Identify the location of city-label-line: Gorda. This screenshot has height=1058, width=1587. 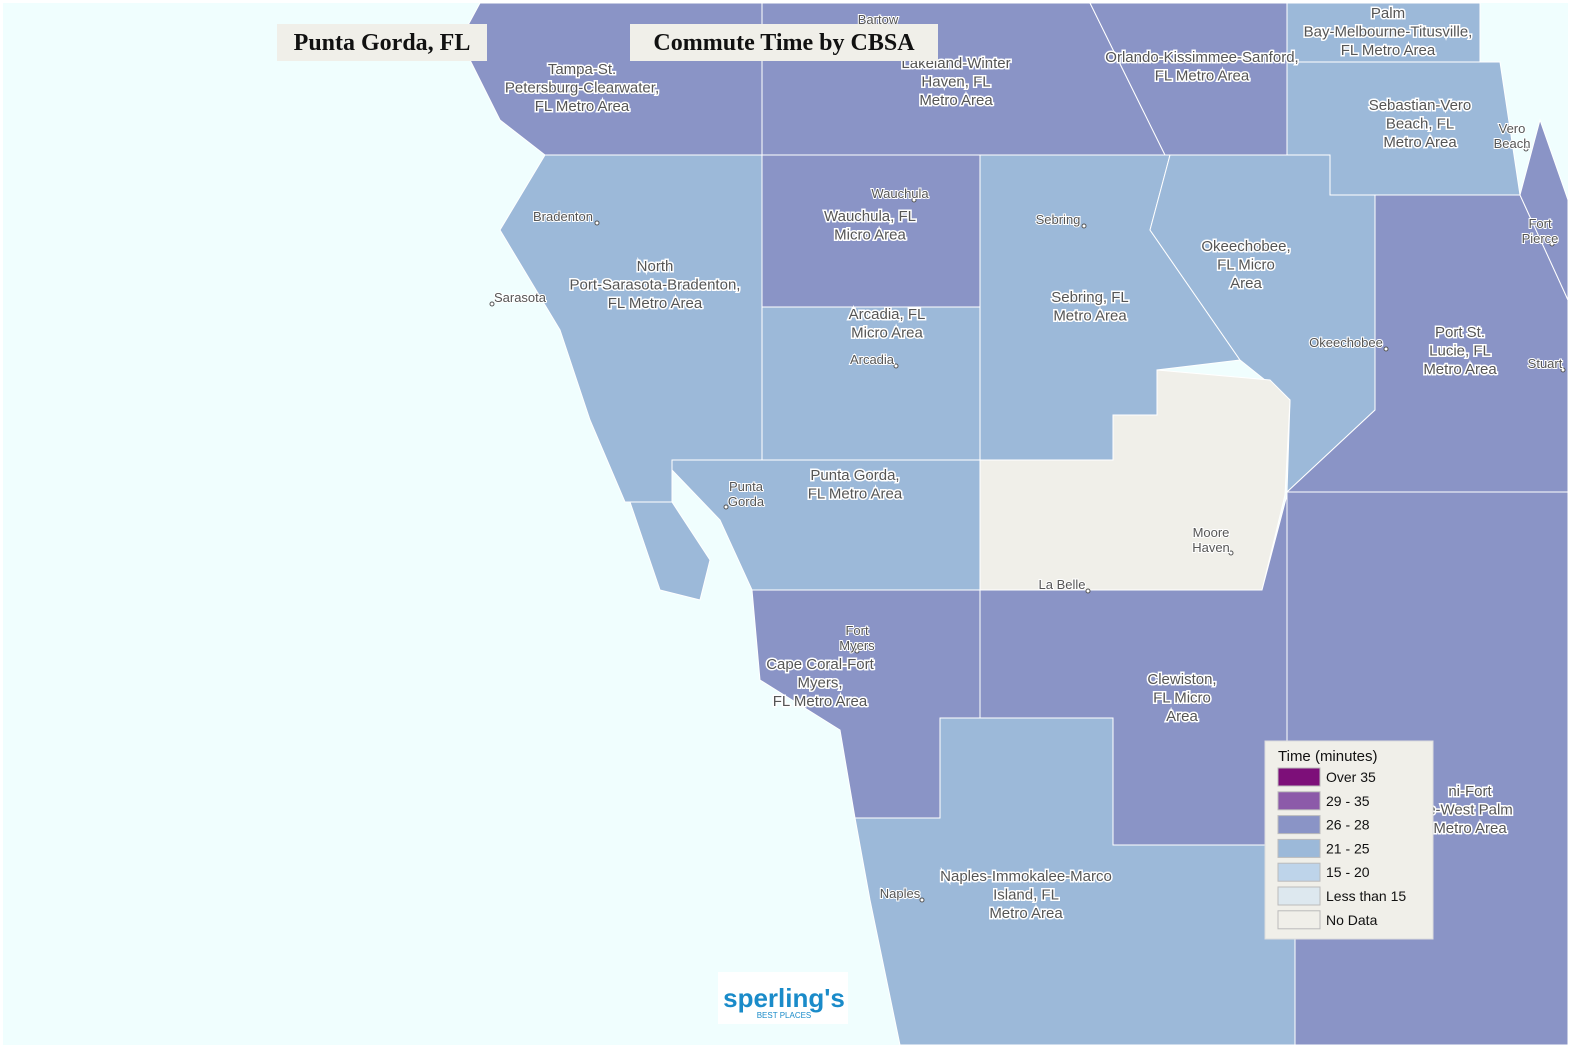
(746, 501).